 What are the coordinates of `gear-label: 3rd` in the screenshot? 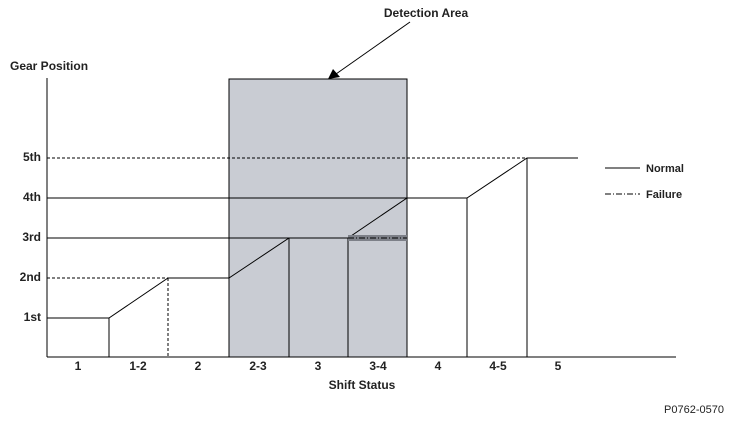 It's located at (31, 237).